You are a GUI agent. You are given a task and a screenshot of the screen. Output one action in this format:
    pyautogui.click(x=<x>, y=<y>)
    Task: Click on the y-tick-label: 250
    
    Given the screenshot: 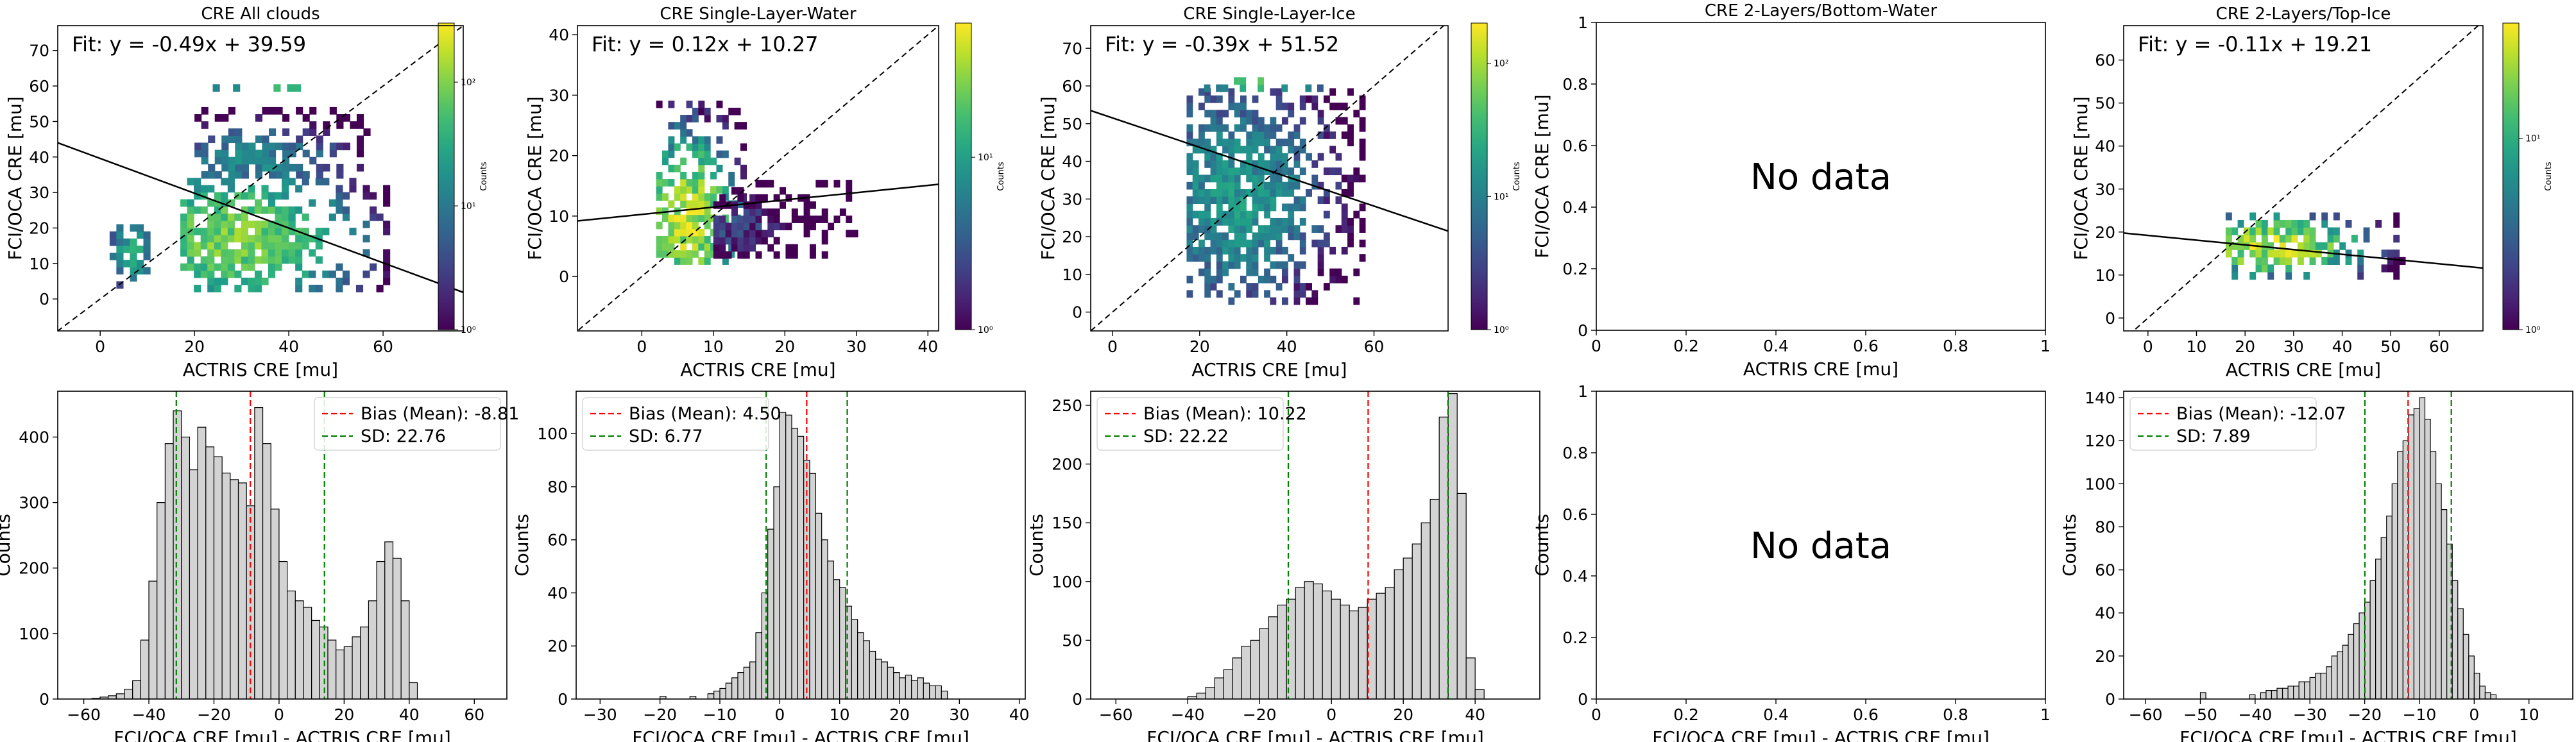 What is the action you would take?
    pyautogui.click(x=1067, y=405)
    